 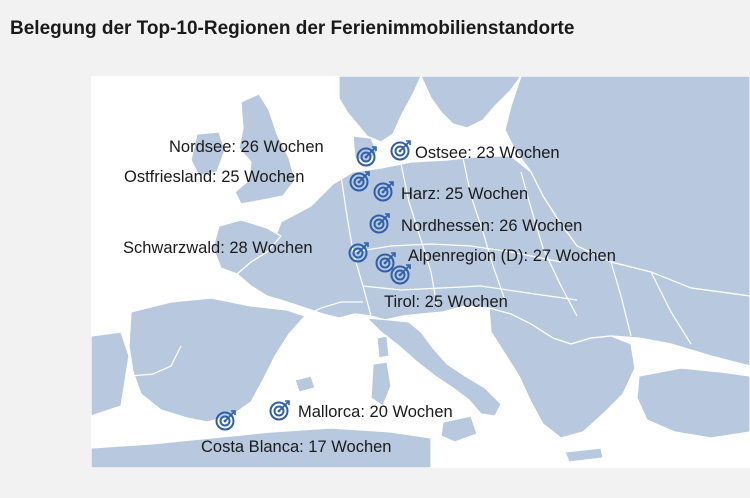 What do you see at coordinates (110, 374) in the screenshot?
I see `west-edge-land` at bounding box center [110, 374].